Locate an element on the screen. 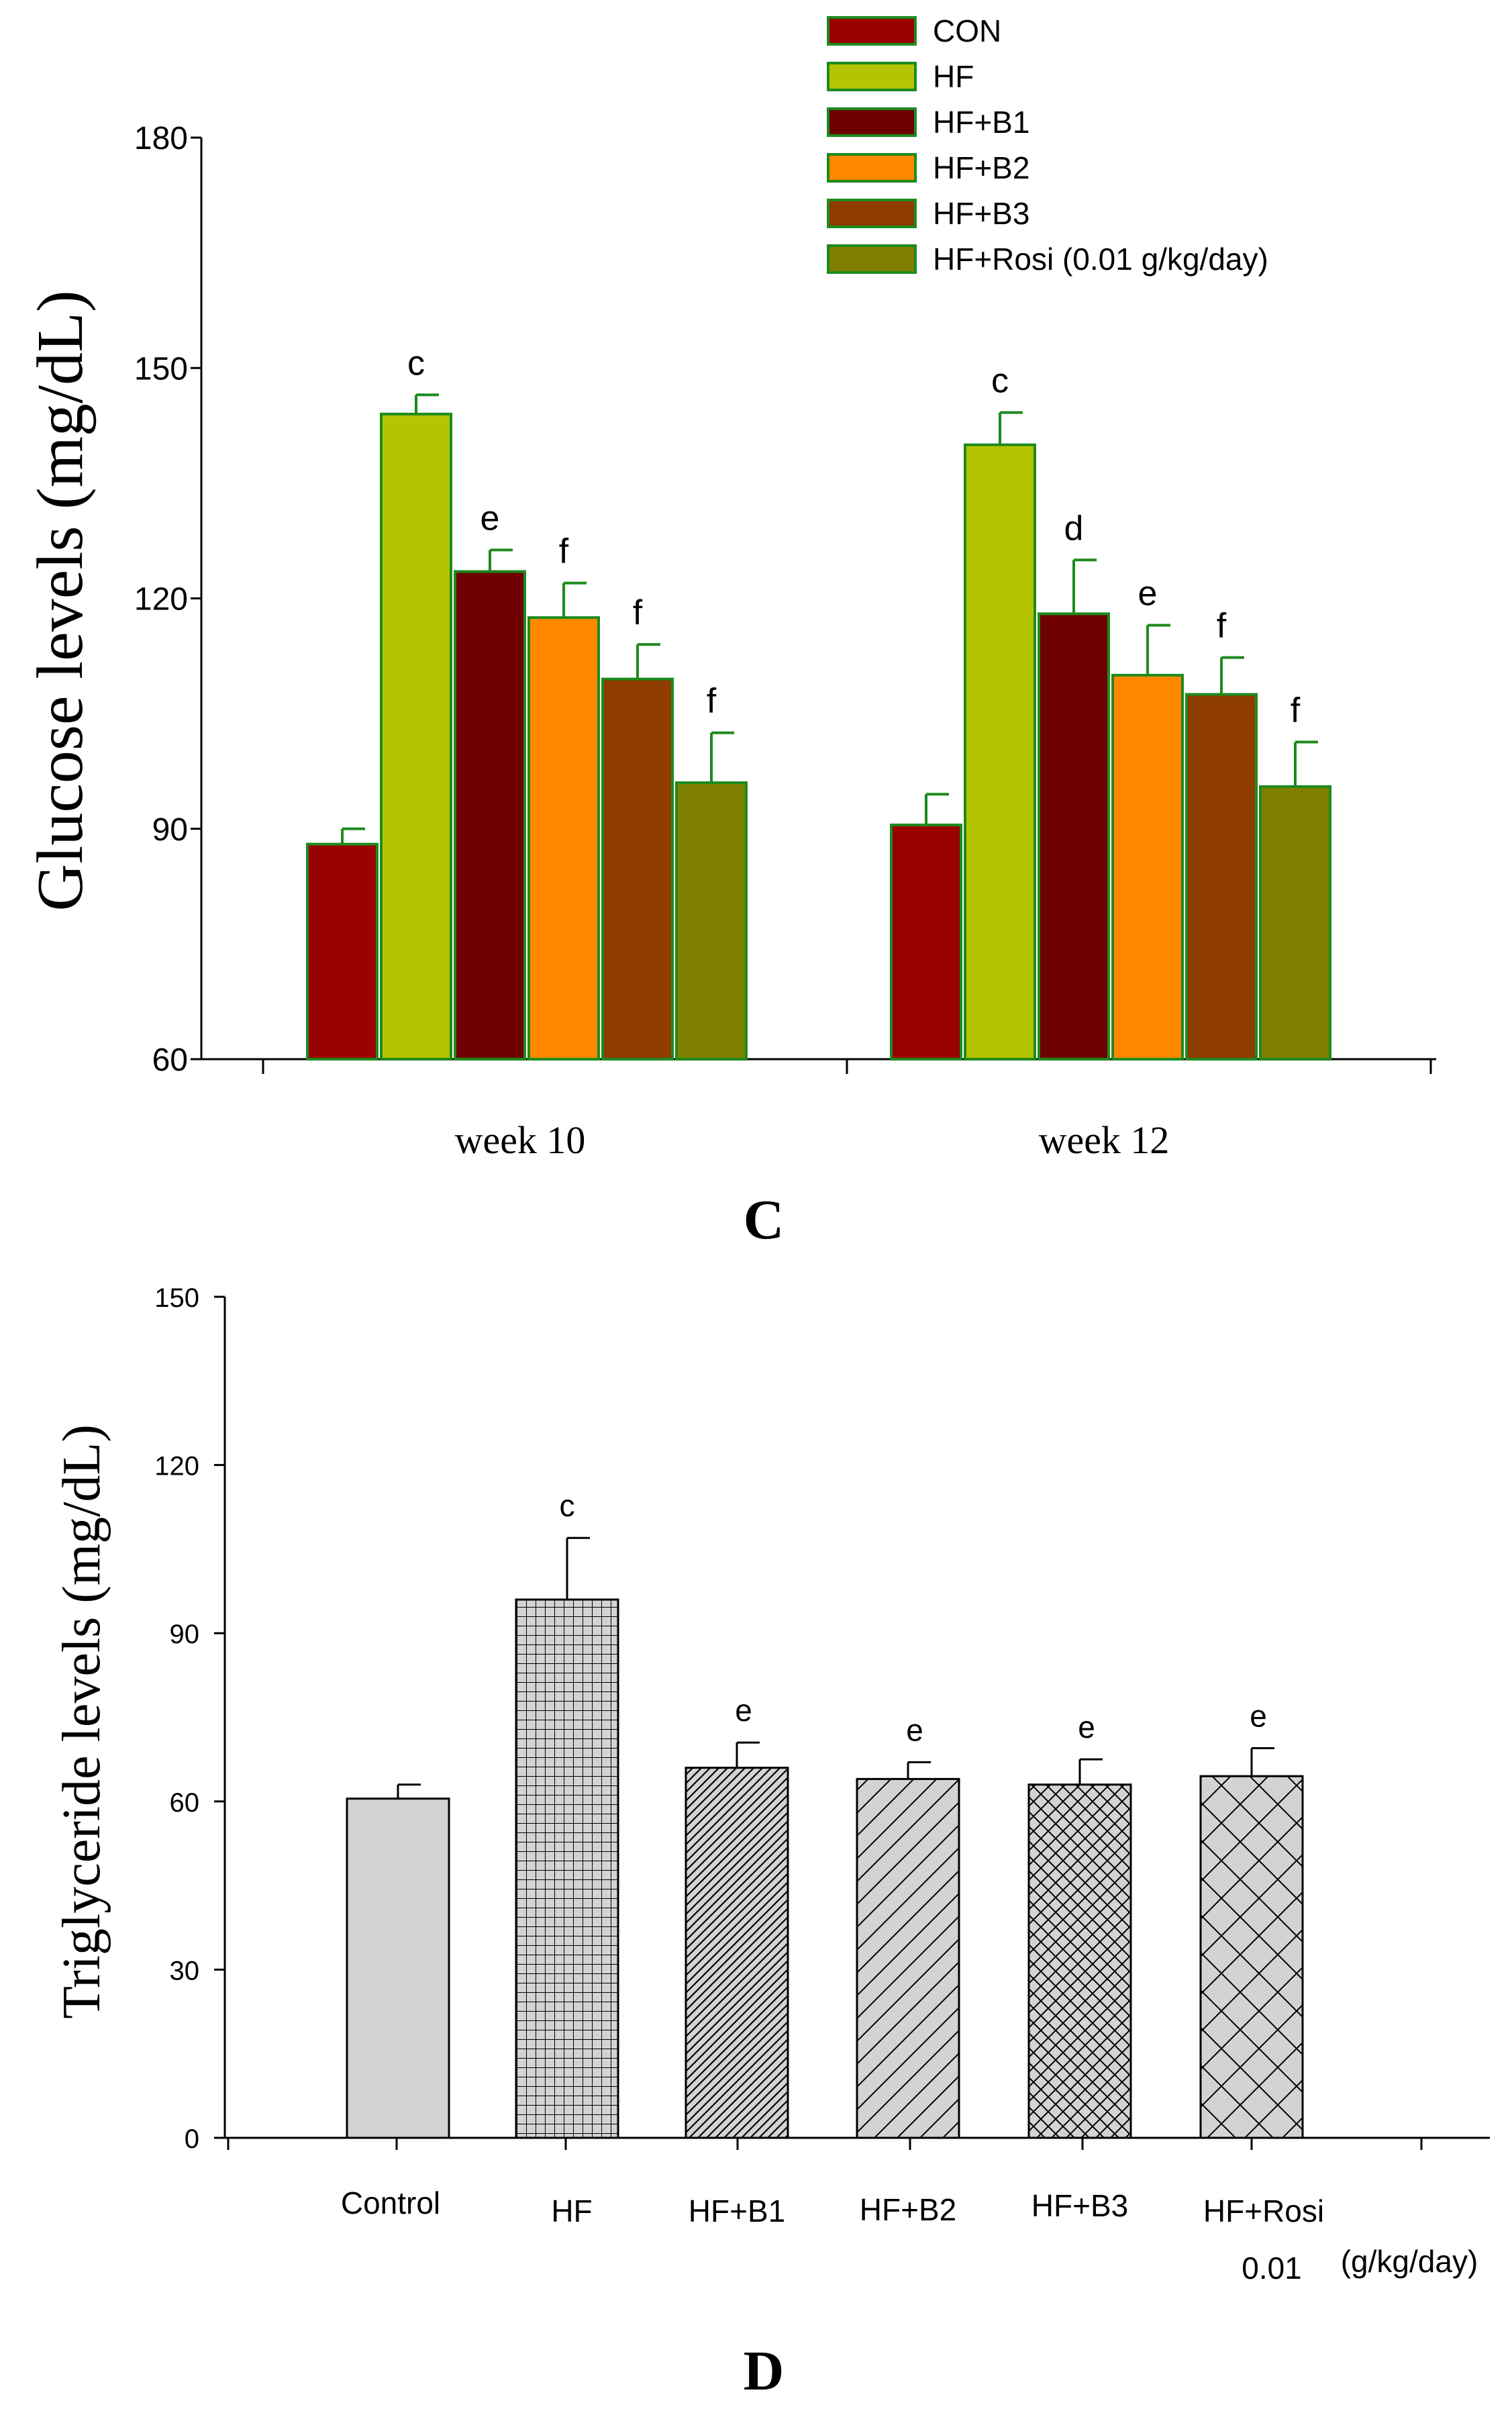 The height and width of the screenshot is (2409, 1512). legend-label: CON is located at coordinates (967, 31).